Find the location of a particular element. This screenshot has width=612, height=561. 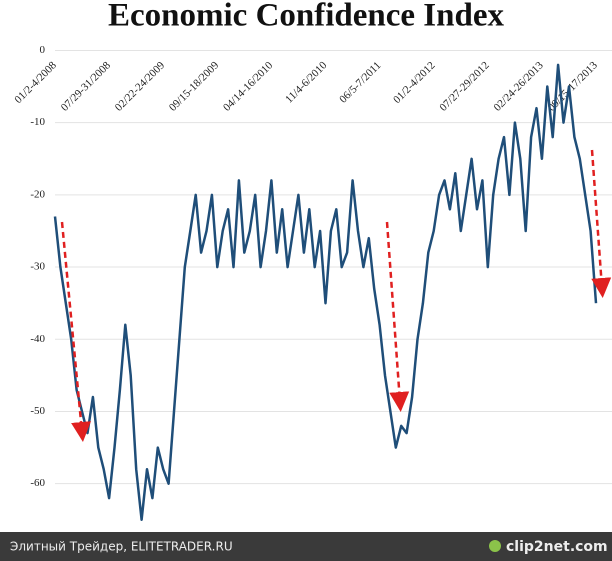

x-tick-label: 04/14-16/2010 is located at coordinates (248, 86).